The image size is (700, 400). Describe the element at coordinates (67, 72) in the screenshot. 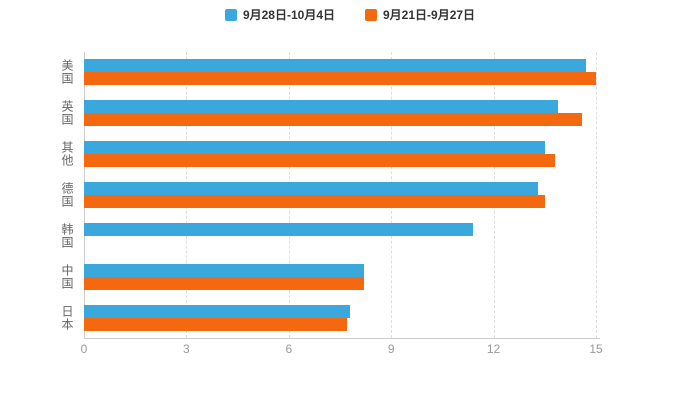

I see `category-label: 美国` at that location.